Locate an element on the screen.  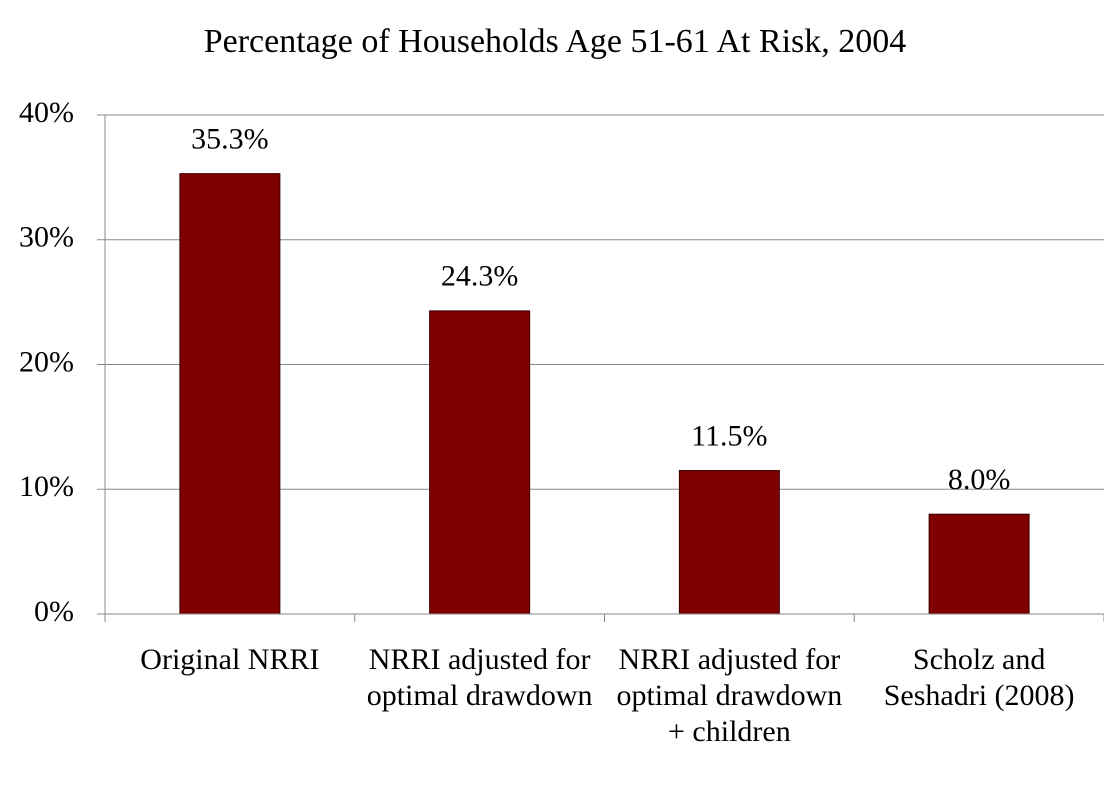
x-tick-label: Original NRRI is located at coordinates (230, 659).